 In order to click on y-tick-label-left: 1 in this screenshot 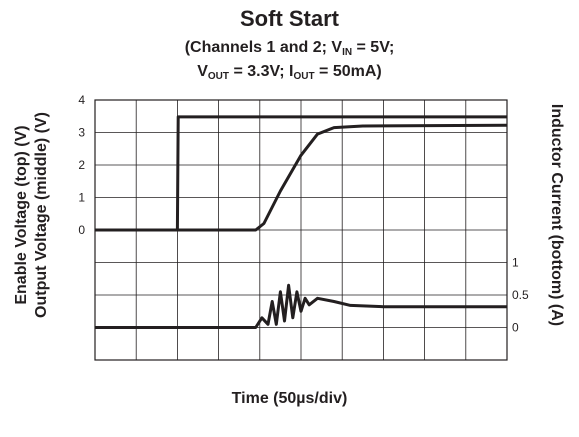, I will do `click(81, 198)`.